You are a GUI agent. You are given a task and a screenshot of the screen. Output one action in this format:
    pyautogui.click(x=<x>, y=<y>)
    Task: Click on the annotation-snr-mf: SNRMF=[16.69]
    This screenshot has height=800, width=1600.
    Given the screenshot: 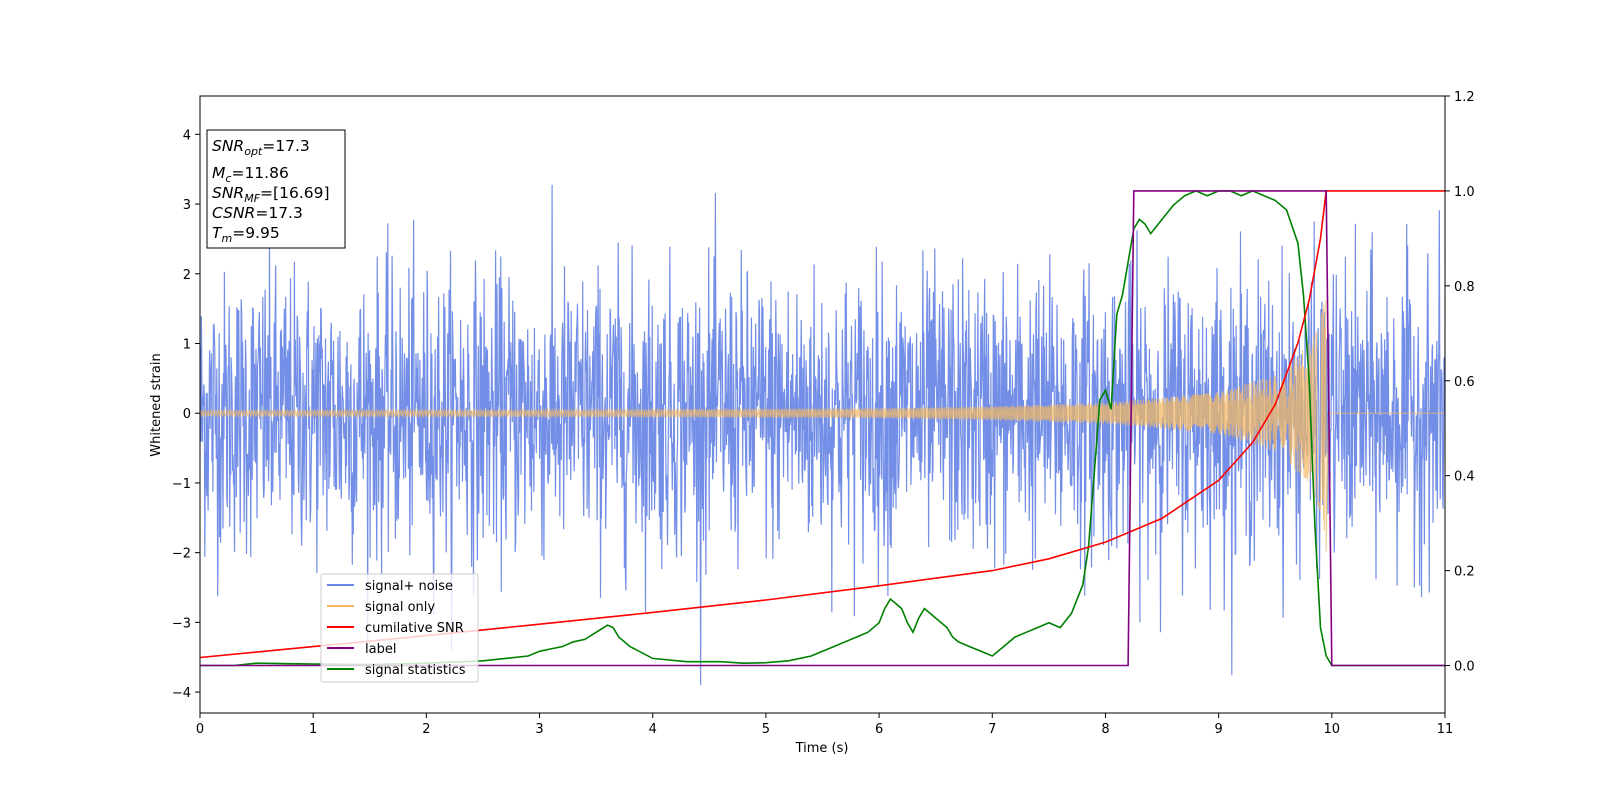 What is the action you would take?
    pyautogui.click(x=271, y=194)
    